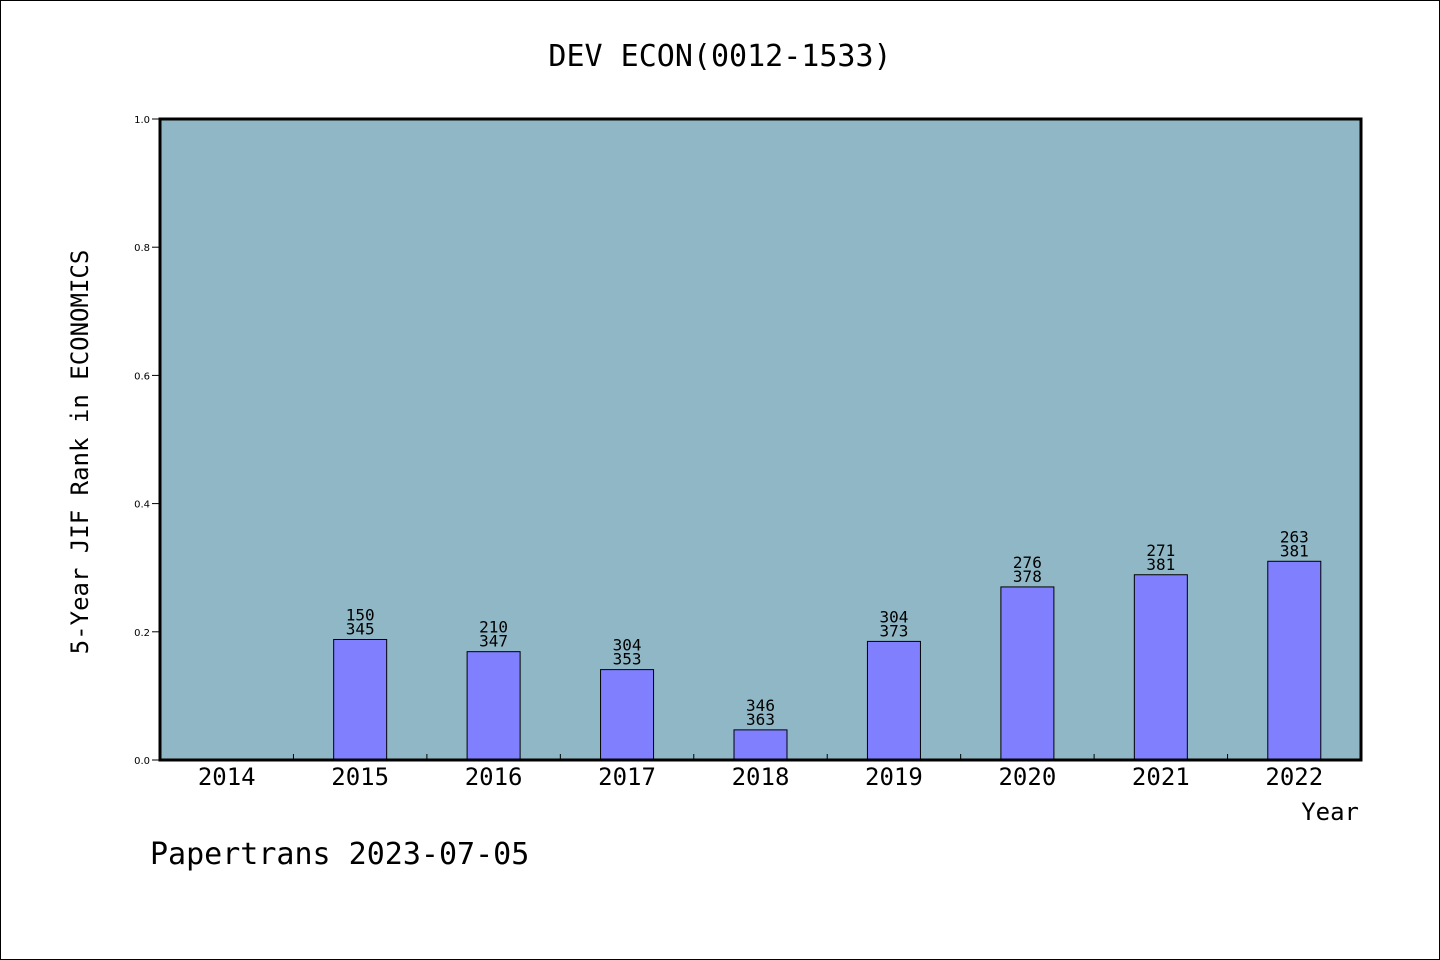 The image size is (1440, 960). Describe the element at coordinates (227, 777) in the screenshot. I see `x-tick-label-2014: 2014` at that location.